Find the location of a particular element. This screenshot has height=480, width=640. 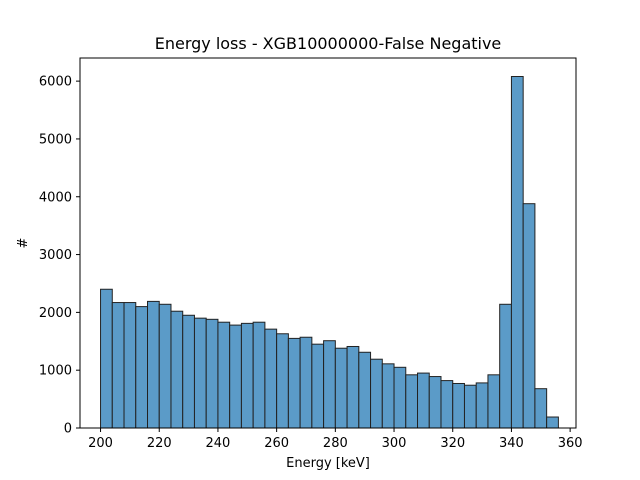

x-tick-label: 300 is located at coordinates (394, 443).